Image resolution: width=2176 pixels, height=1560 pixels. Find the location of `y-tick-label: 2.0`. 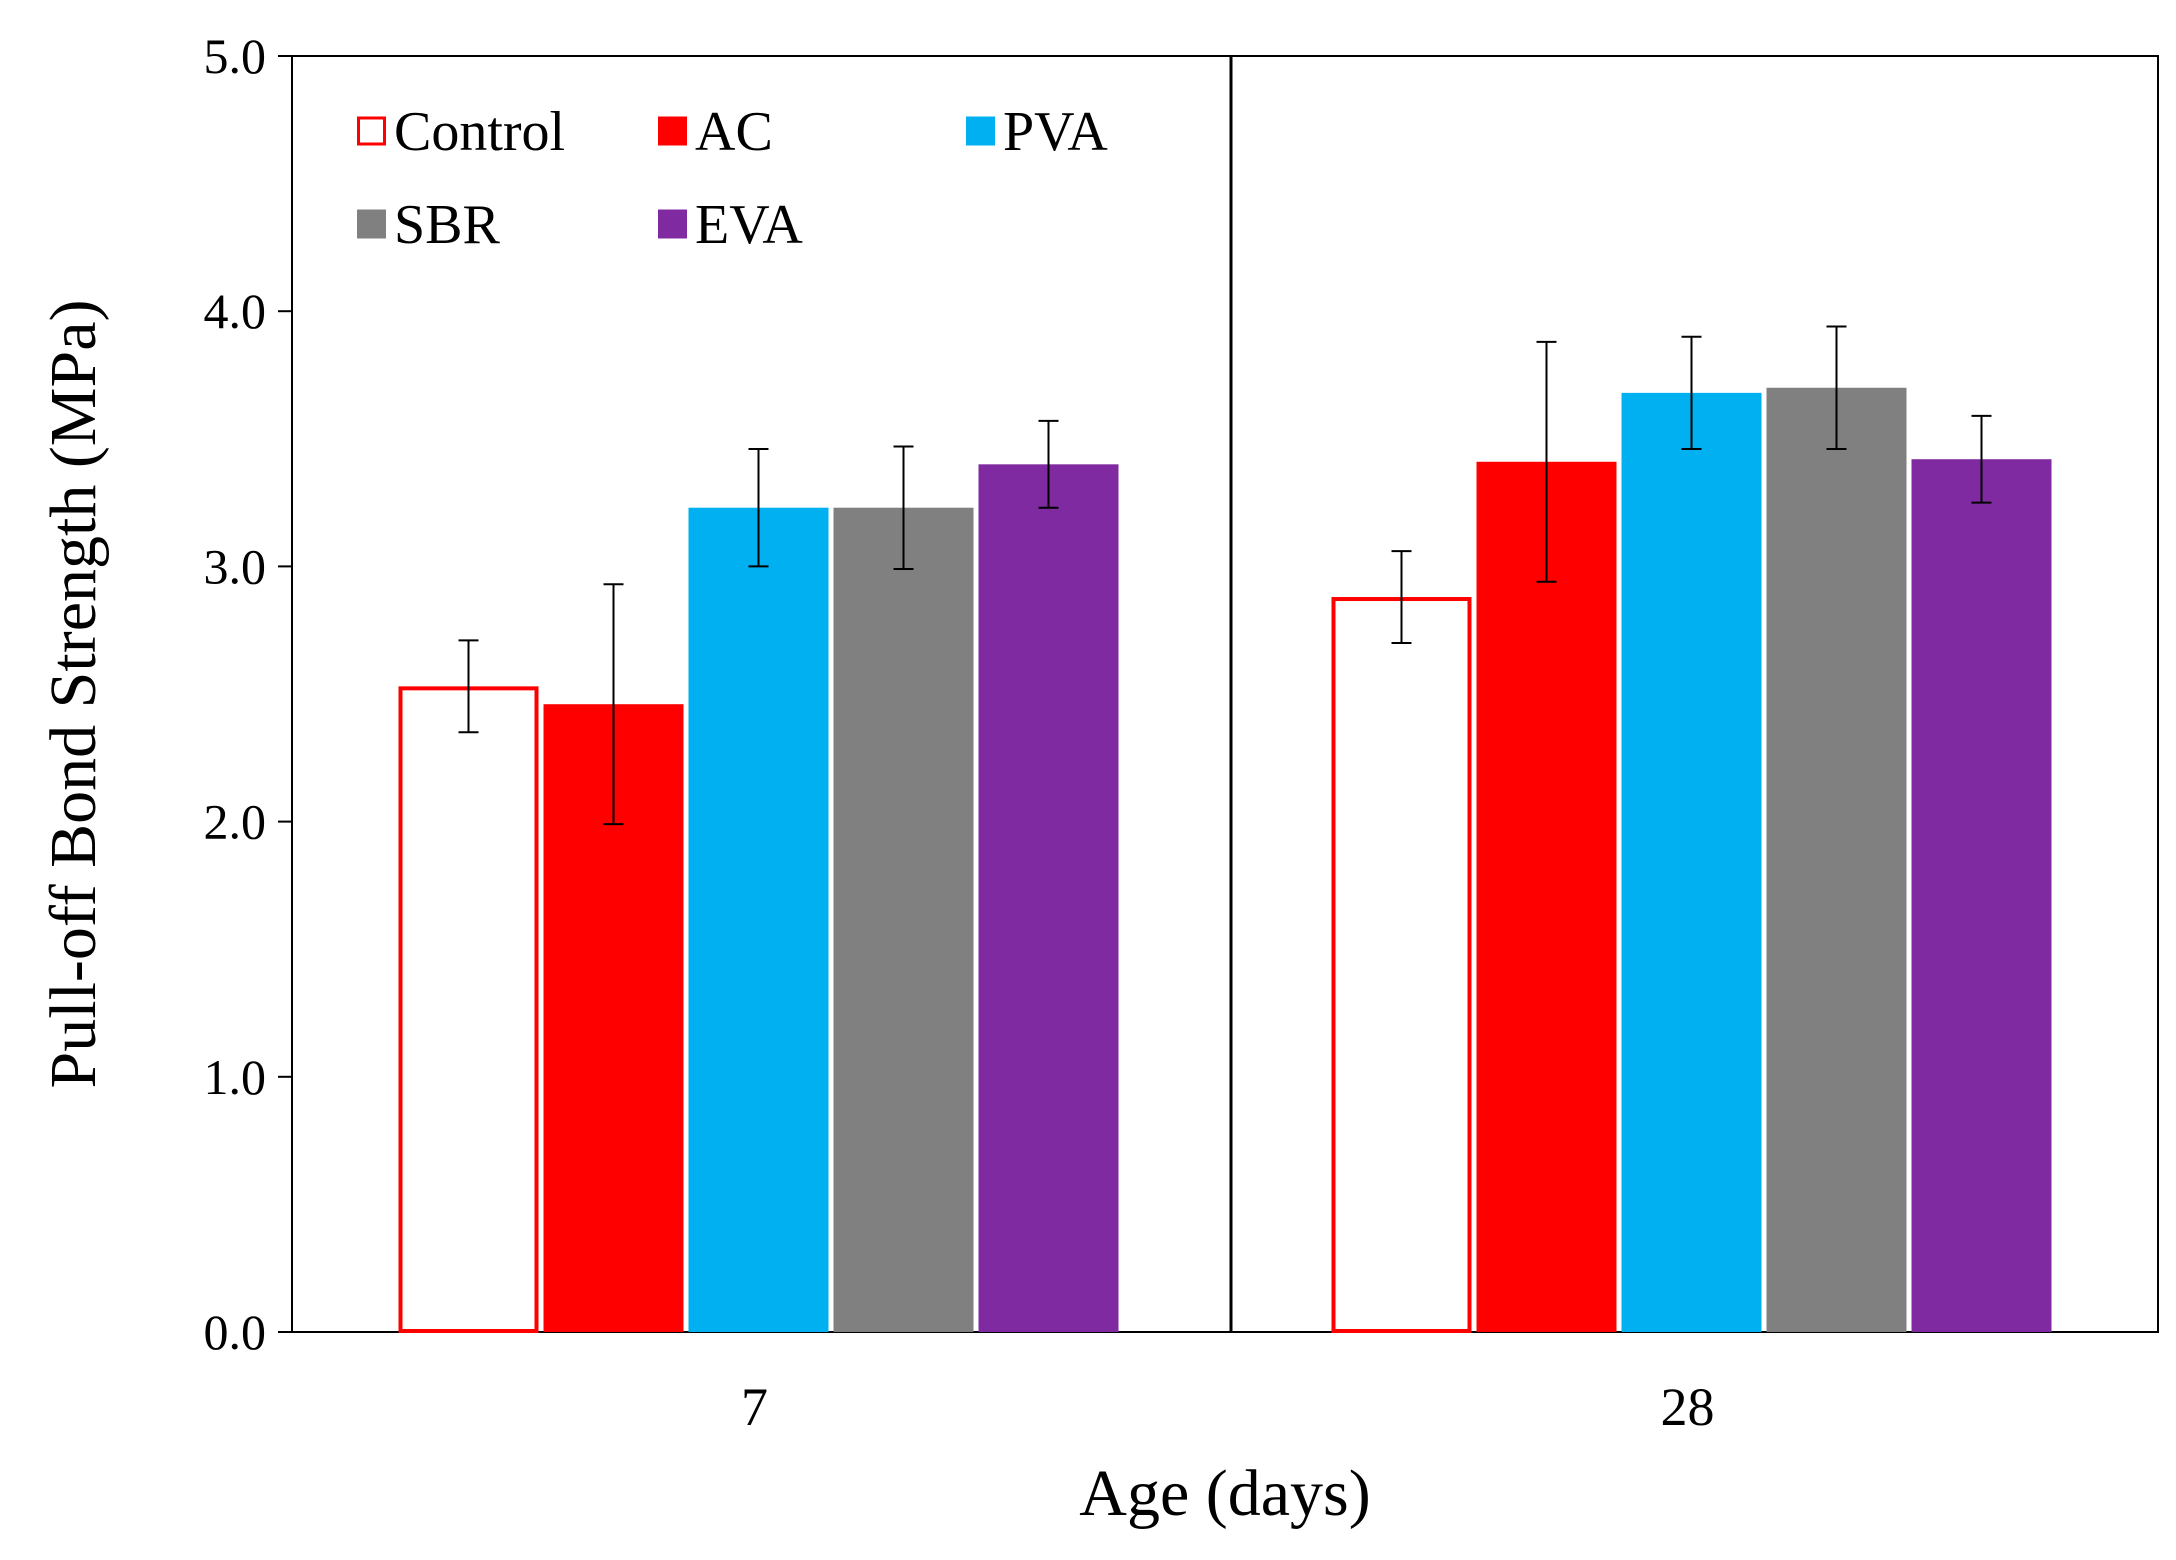

y-tick-label: 2.0 is located at coordinates (235, 822).